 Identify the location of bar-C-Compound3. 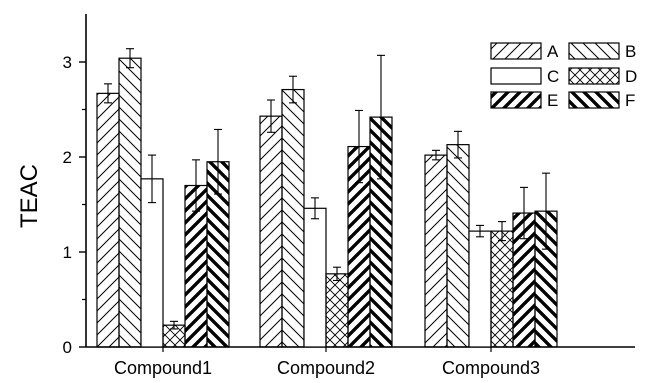
(480, 289).